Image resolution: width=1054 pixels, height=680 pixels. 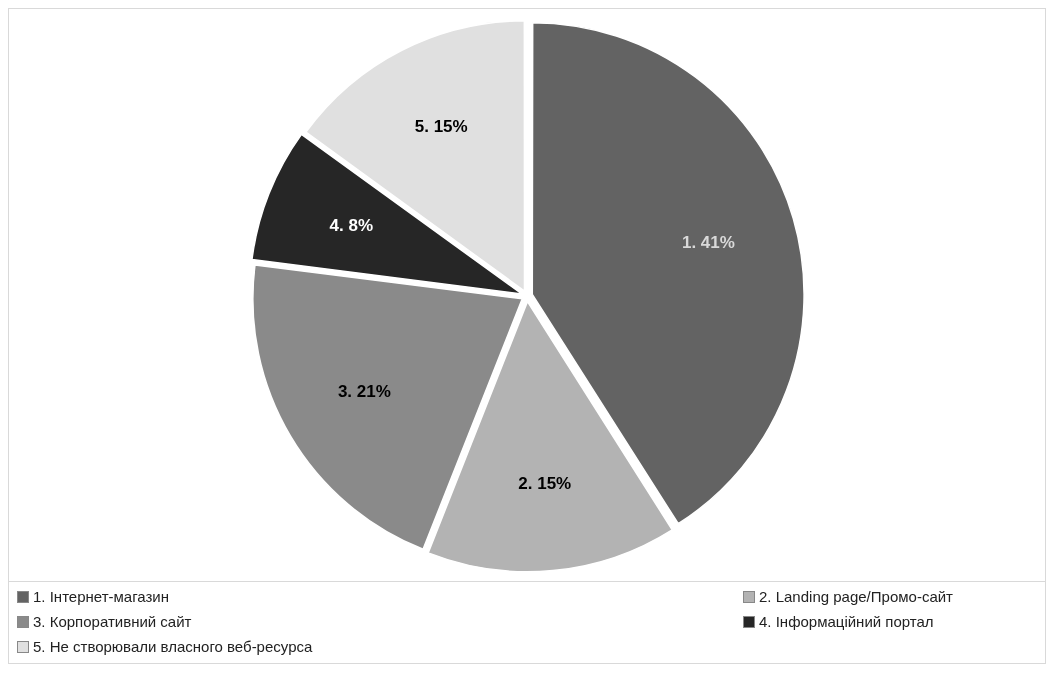 I want to click on legend-label: 3. Корпоративний сайт, so click(x=112, y=621).